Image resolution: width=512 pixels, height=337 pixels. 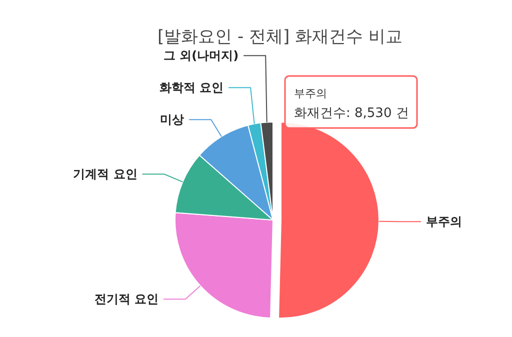 What do you see at coordinates (191, 87) in the screenshot?
I see `slice-label: 화학적 요인` at bounding box center [191, 87].